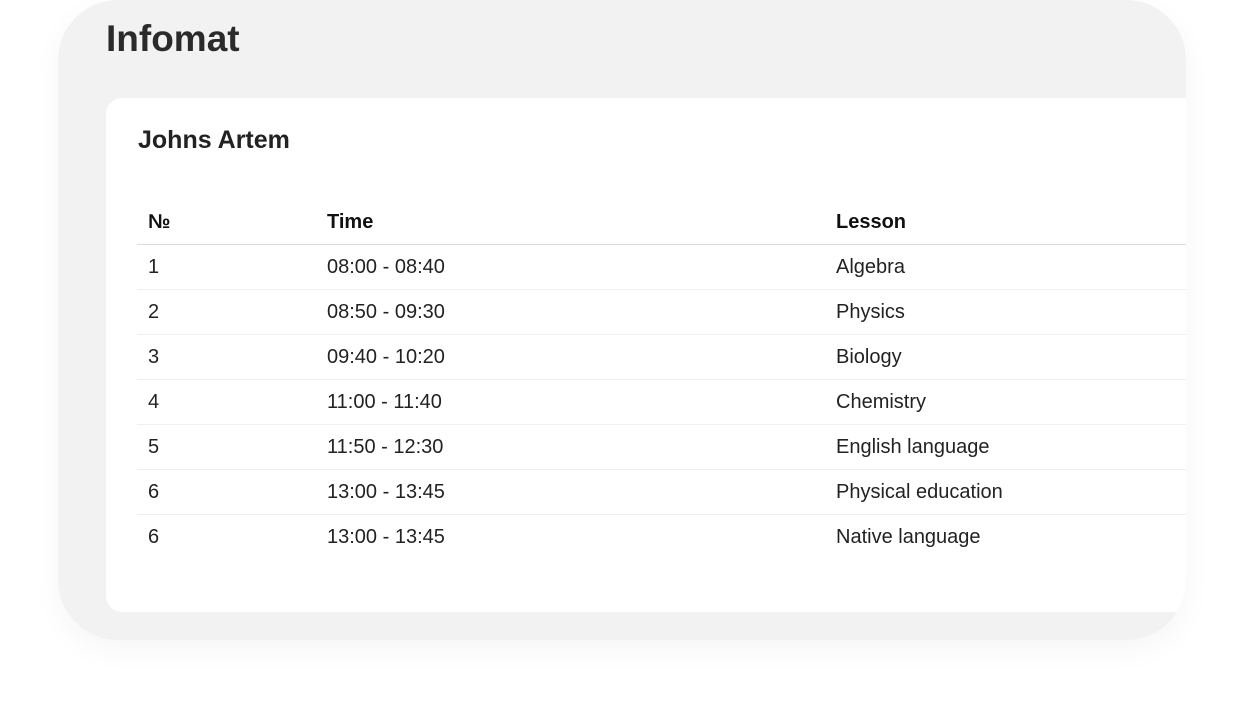 The height and width of the screenshot is (708, 1242). What do you see at coordinates (226, 447) in the screenshot?
I see `cell-number: 5` at bounding box center [226, 447].